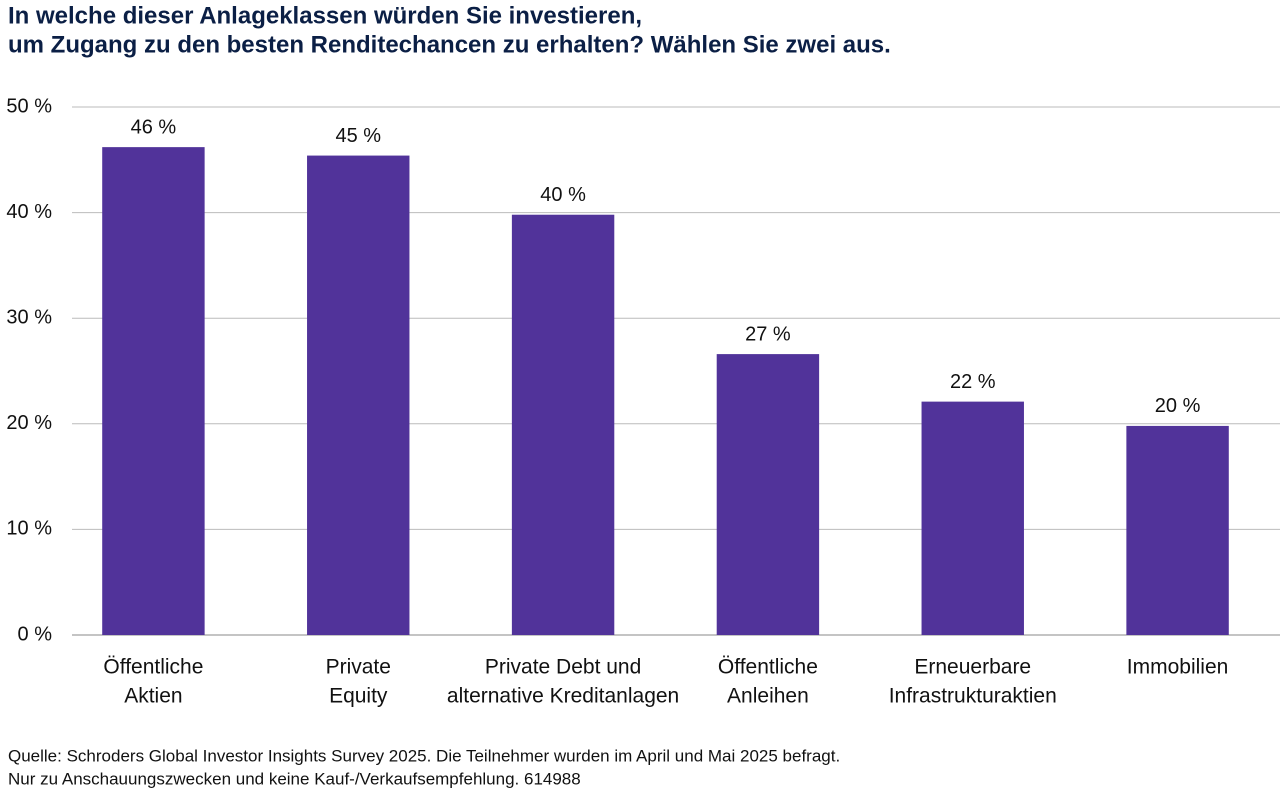 The height and width of the screenshot is (795, 1280). What do you see at coordinates (358, 667) in the screenshot?
I see `x-tick-label: Private` at bounding box center [358, 667].